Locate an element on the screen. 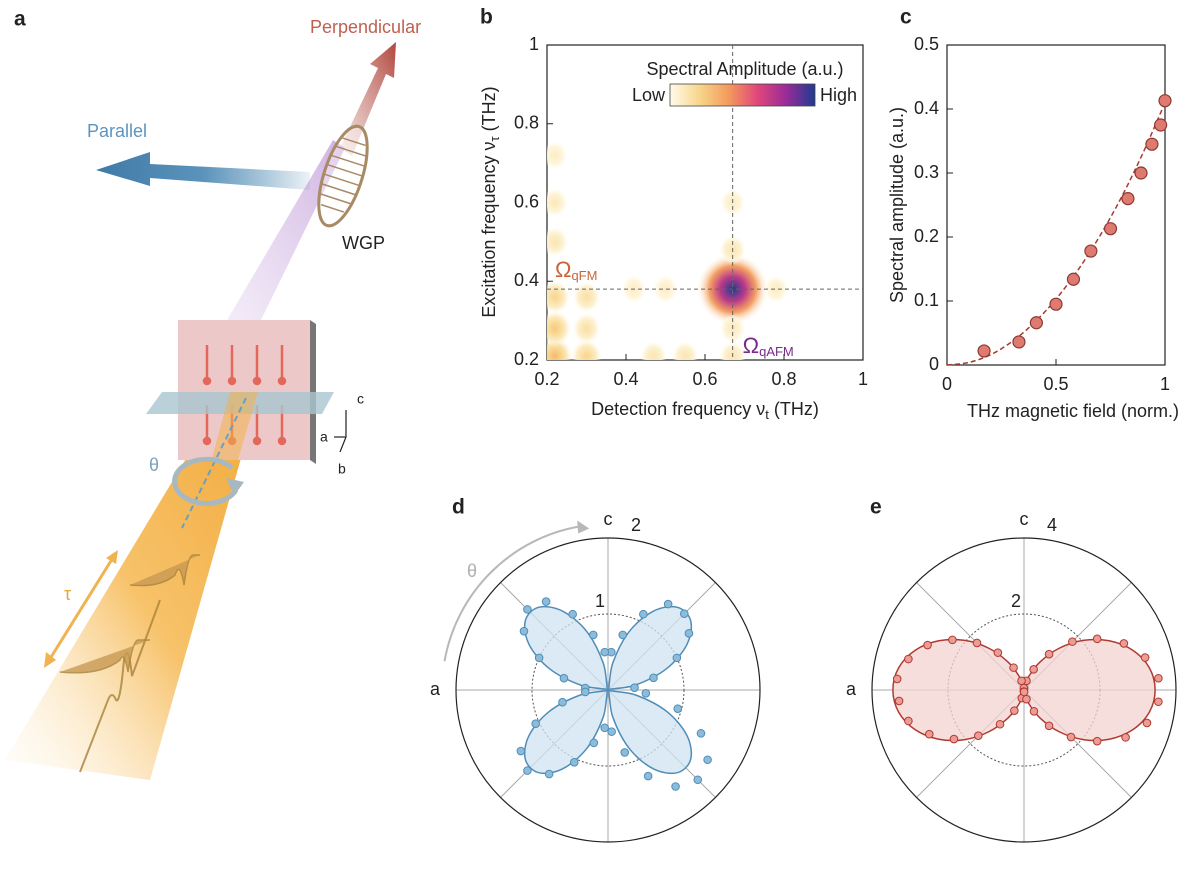 The image size is (1204, 884). axis-b: b is located at coordinates (342, 469).